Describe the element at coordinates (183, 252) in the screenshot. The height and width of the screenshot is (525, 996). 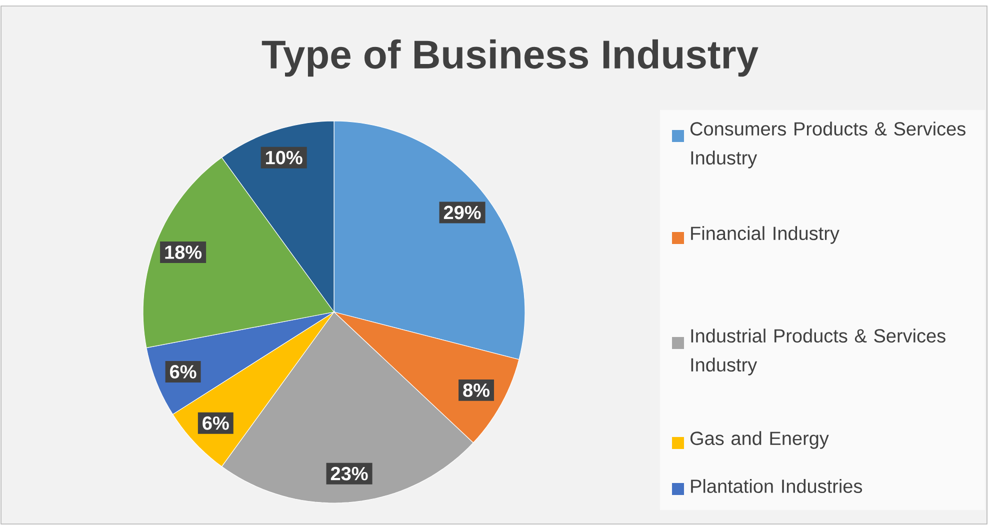
I see `data-label: 18%` at that location.